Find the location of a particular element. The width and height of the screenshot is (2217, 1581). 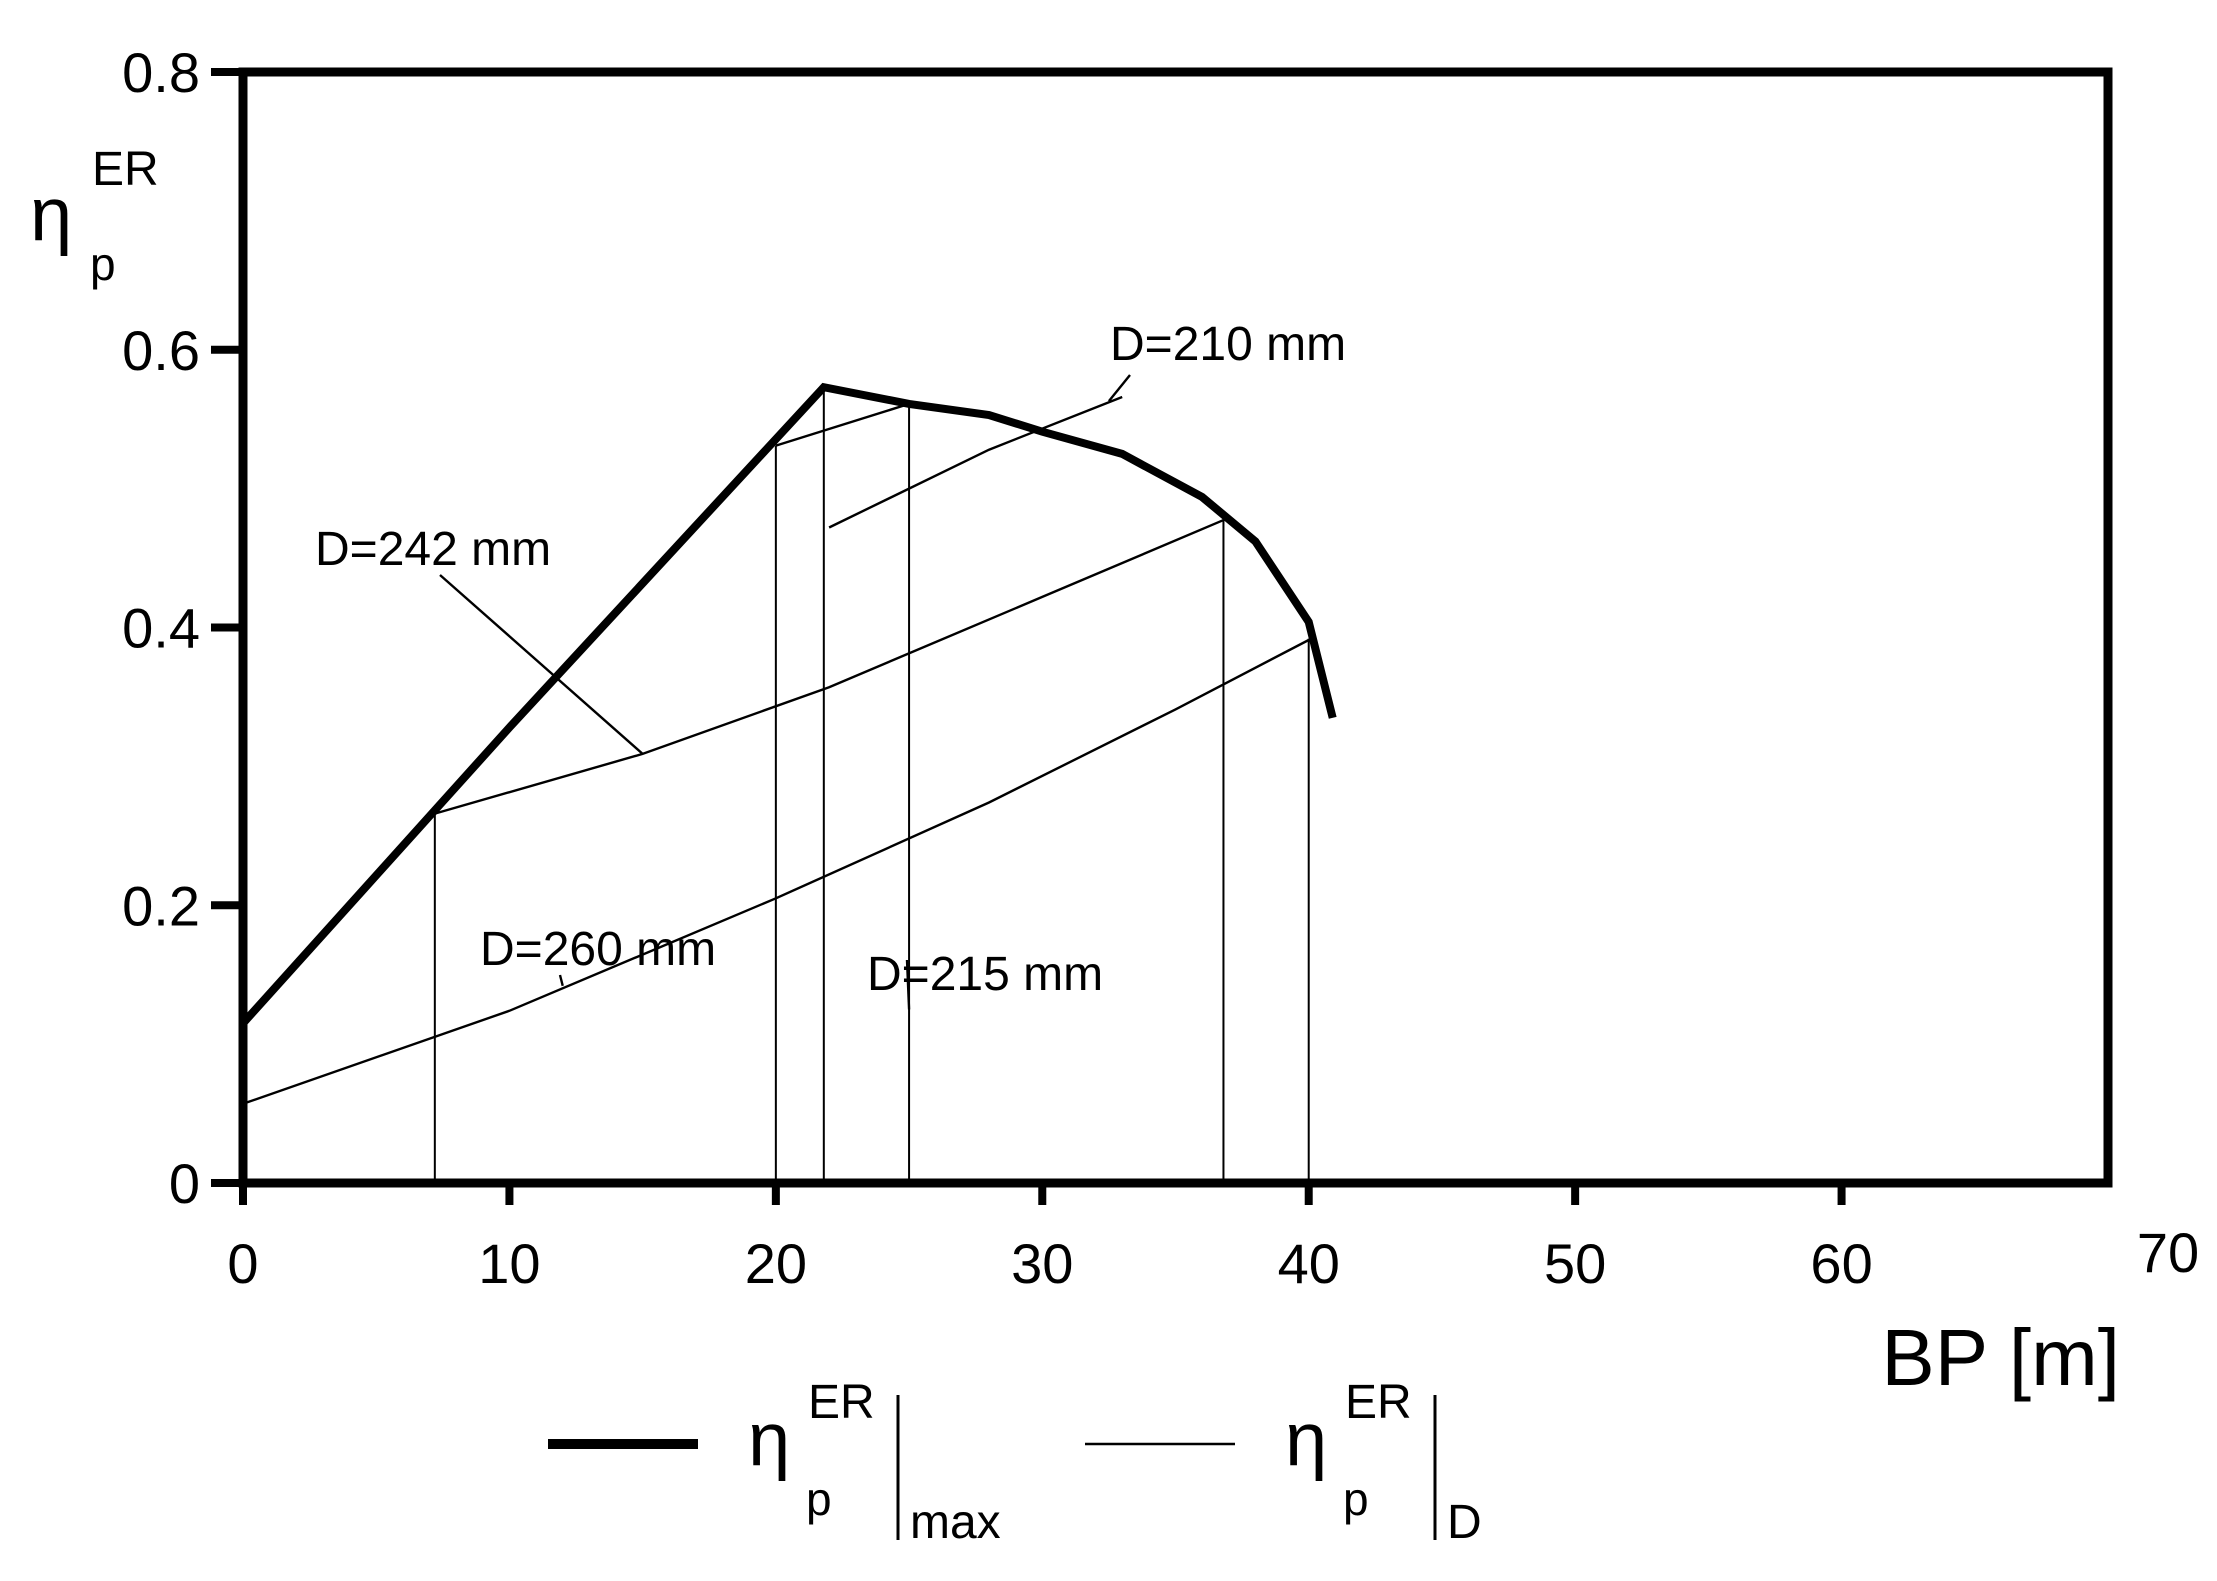

annotation-label-242mm: D=242 mm is located at coordinates (433, 549).